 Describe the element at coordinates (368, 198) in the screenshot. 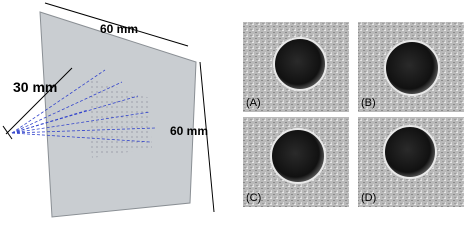

I see `panel-label: (D)` at that location.